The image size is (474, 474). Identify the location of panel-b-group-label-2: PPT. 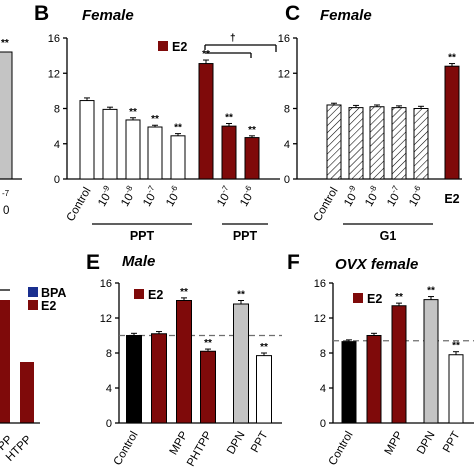
(245, 236).